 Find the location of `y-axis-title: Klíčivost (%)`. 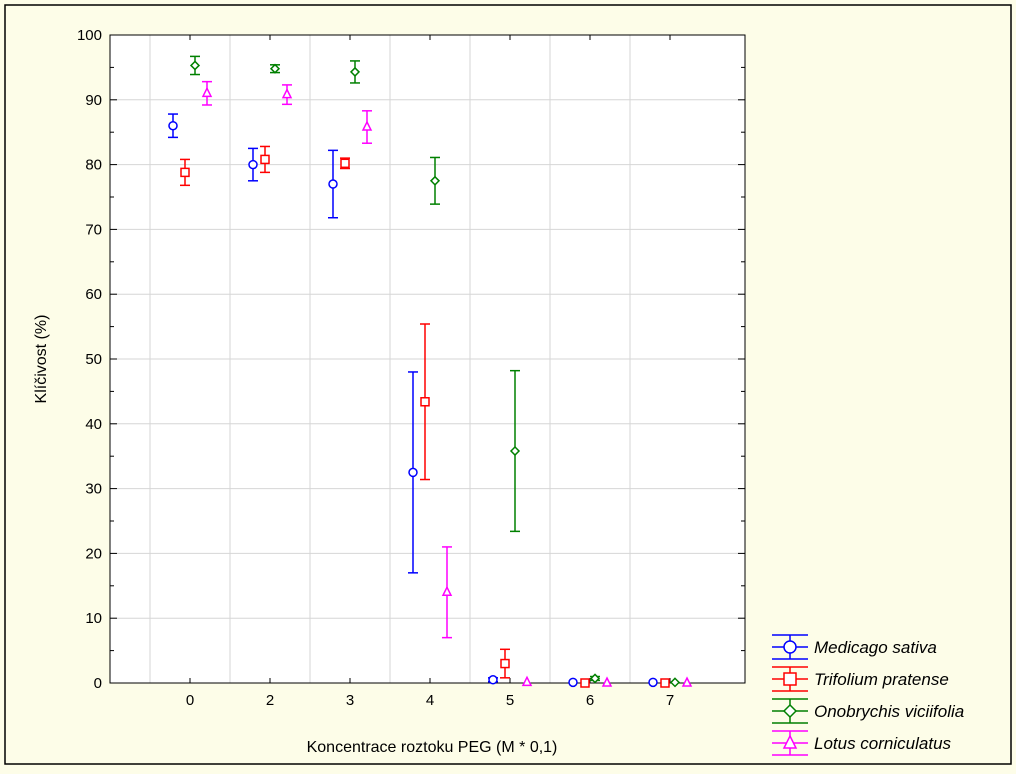

y-axis-title: Klíčivost (%) is located at coordinates (41, 359).